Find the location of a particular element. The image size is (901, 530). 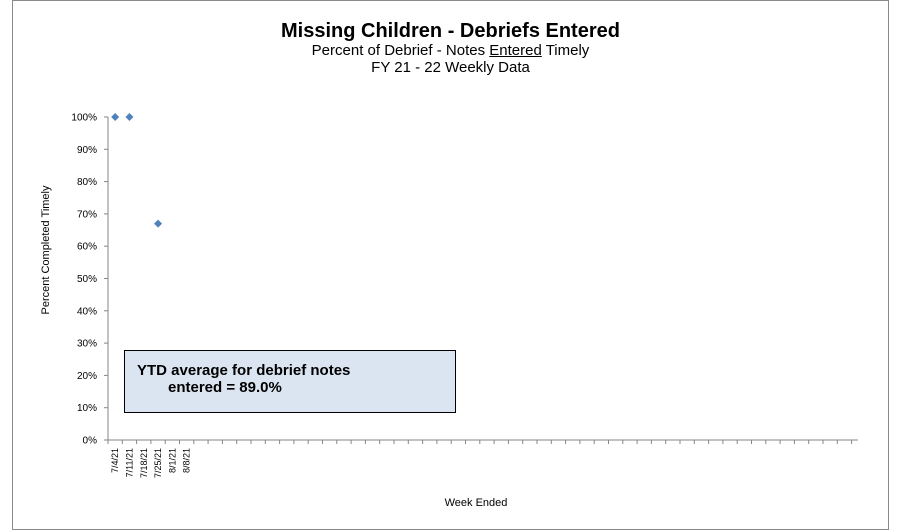

y-tick-label: 0% is located at coordinates (90, 441).